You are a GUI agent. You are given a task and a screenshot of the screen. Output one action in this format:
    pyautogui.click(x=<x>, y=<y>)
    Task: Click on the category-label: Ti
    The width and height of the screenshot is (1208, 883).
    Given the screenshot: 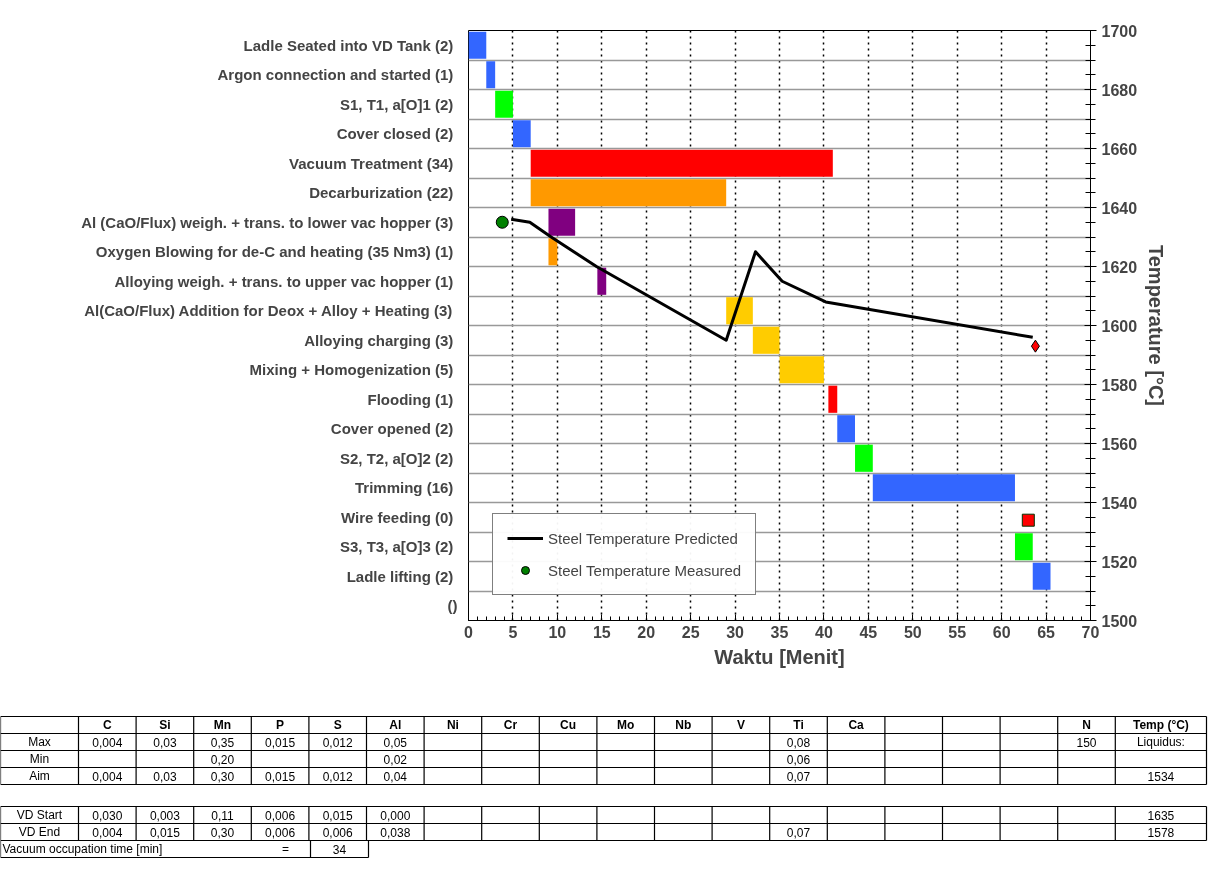 What is the action you would take?
    pyautogui.click(x=798, y=725)
    